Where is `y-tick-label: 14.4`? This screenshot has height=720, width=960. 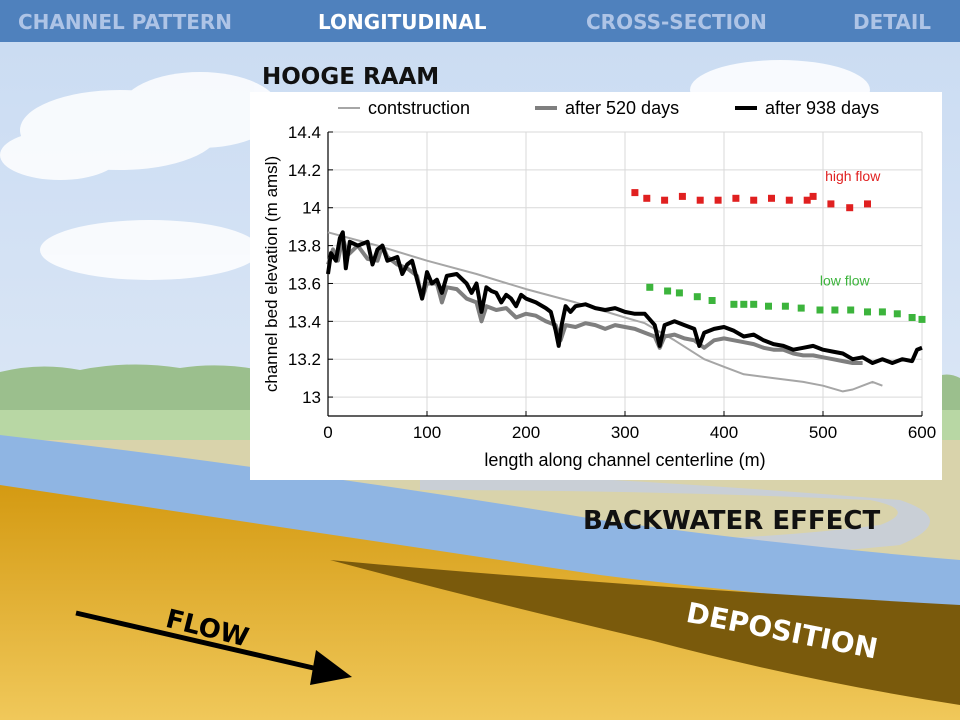 y-tick-label: 14.4 is located at coordinates (304, 132).